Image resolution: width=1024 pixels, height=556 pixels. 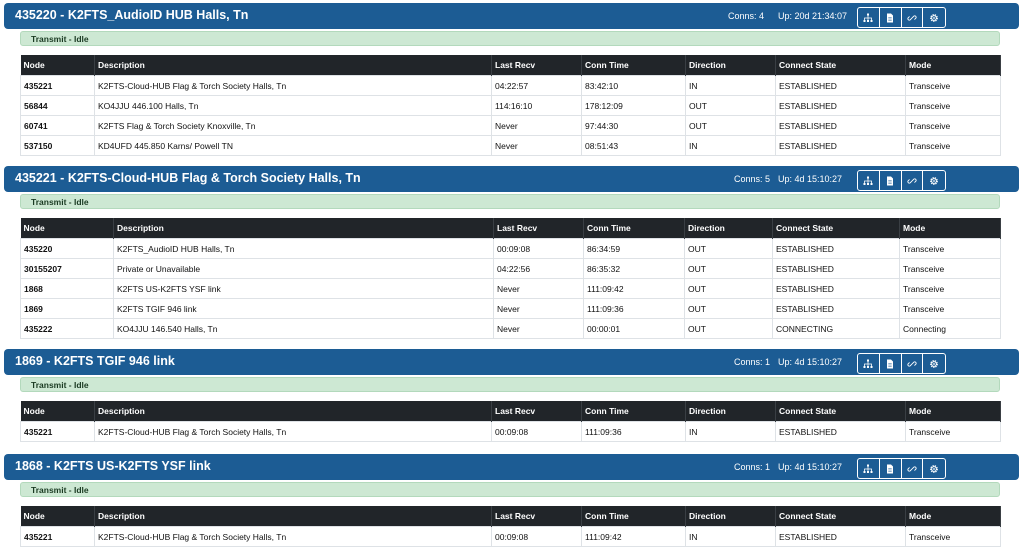 What do you see at coordinates (303, 288) in the screenshot?
I see `cell-description: K2FTS US-K2FTS YSF link` at bounding box center [303, 288].